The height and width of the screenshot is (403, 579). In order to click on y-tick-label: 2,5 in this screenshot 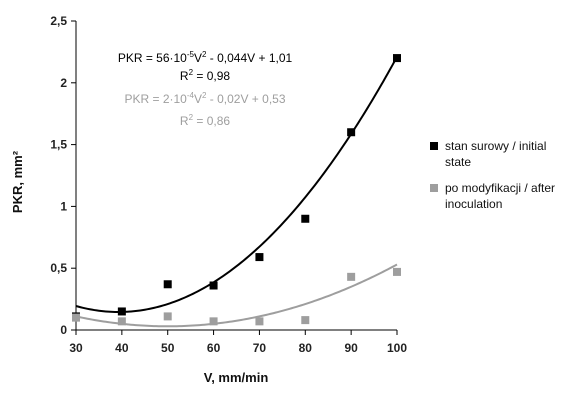, I will do `click(58, 21)`.